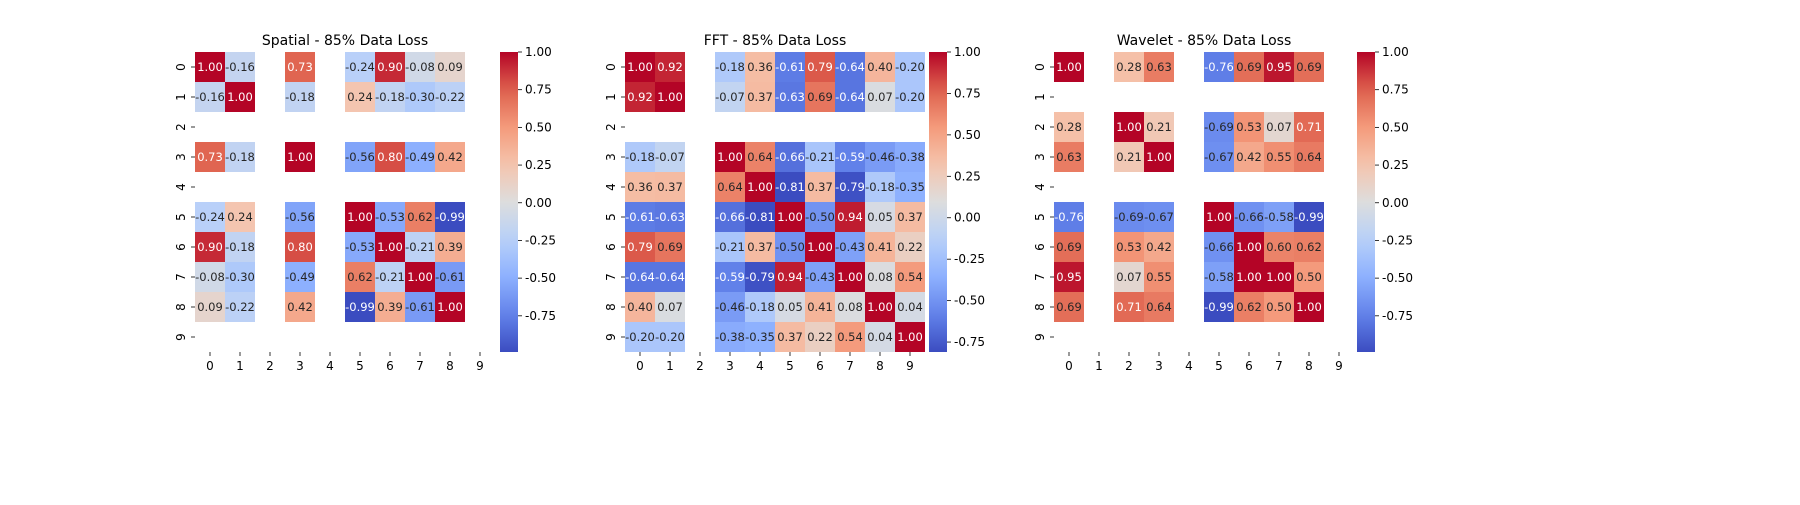 This screenshot has width=1800, height=505. Describe the element at coordinates (300, 97) in the screenshot. I see `cell-value-label: -0.18` at that location.